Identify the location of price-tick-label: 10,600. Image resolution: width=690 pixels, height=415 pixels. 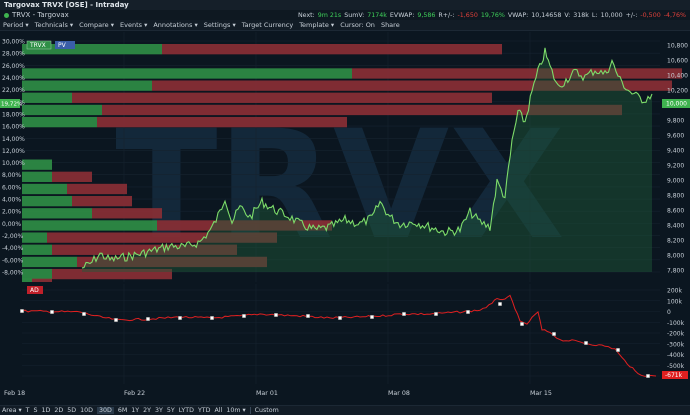
(677, 61).